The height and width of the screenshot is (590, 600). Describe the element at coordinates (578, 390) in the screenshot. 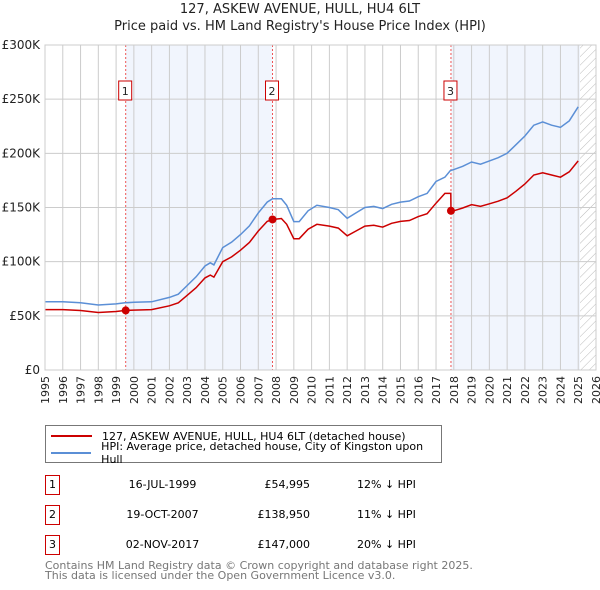

I see `x-tick-label: 2025` at that location.